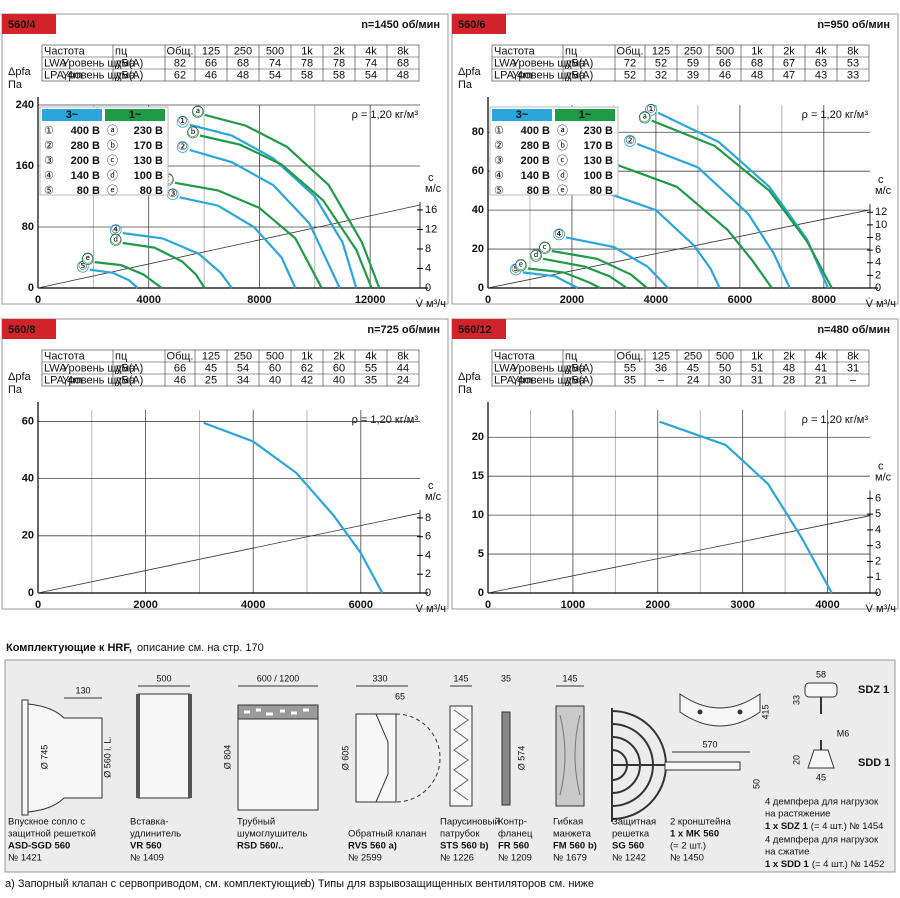 The width and height of the screenshot is (900, 898). I want to click on legend-marker: ③, so click(49, 161).